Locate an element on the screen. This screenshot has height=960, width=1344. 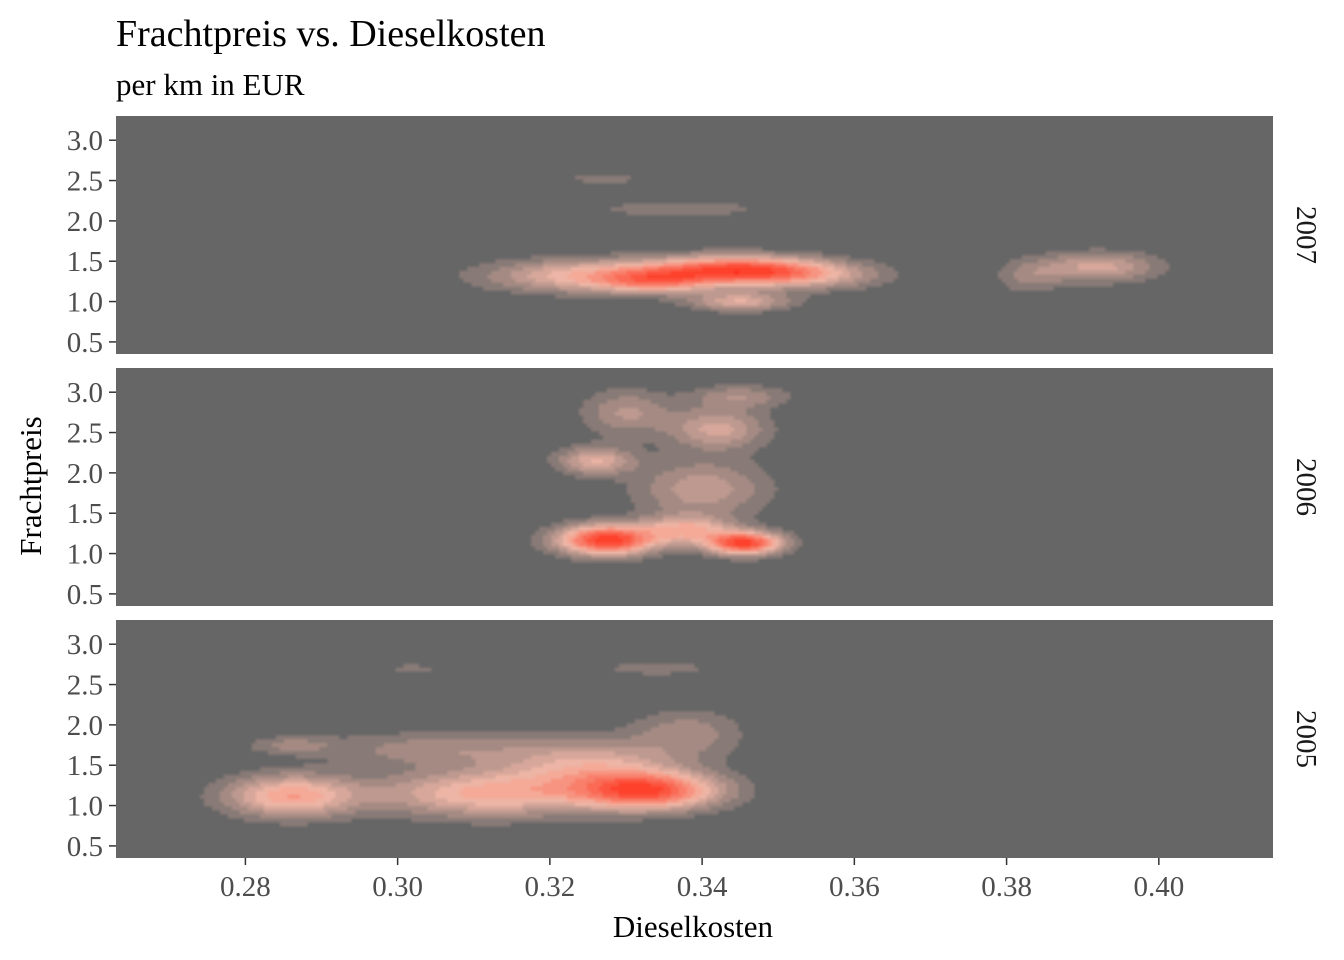
facet-strip-label-2006: 2006 is located at coordinates (1306, 487).